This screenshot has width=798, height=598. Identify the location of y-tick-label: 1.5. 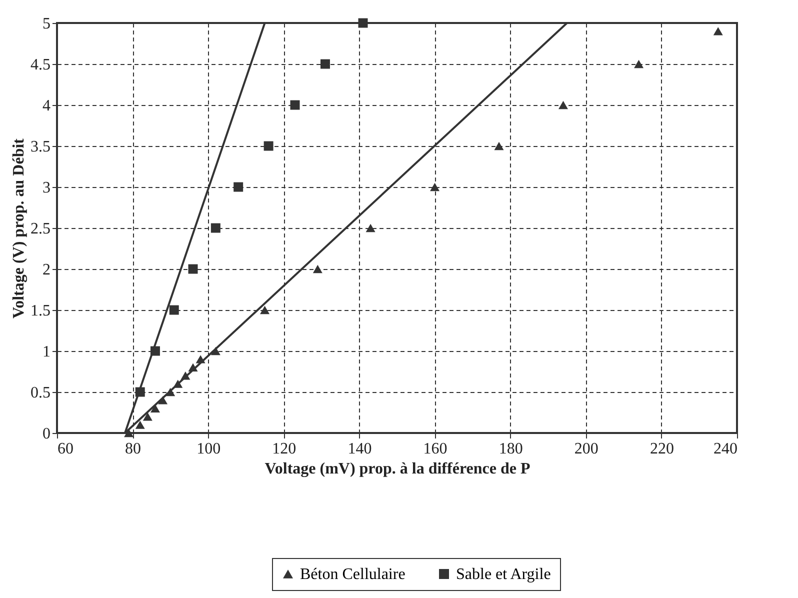
(40, 311).